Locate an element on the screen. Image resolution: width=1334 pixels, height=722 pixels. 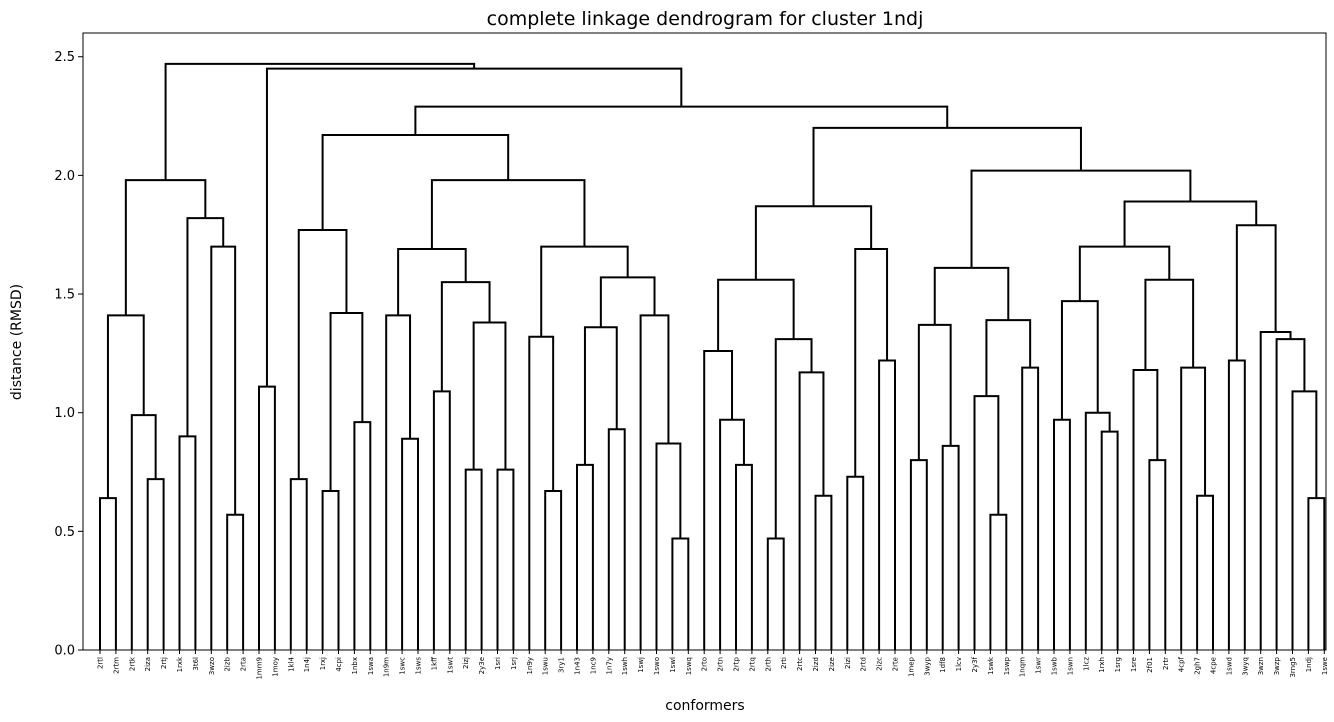
x-tick-label: 2rth is located at coordinates (768, 664).